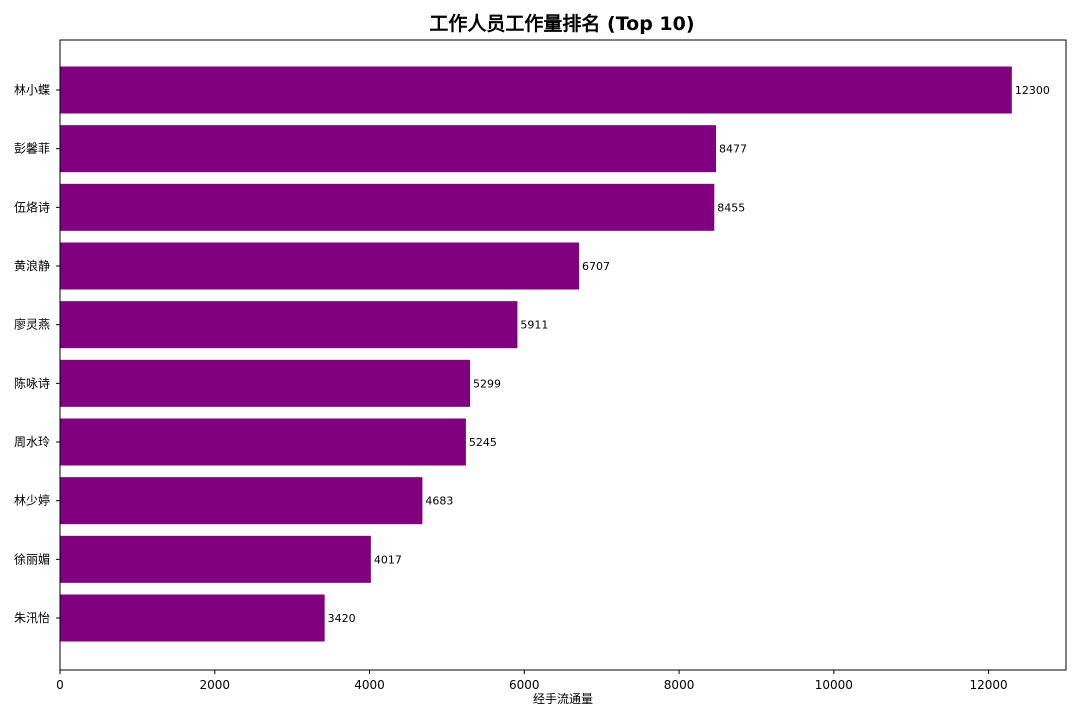 Image resolution: width=1080 pixels, height=720 pixels. What do you see at coordinates (561, 23) in the screenshot?
I see `chart-title: 工作人员工作量排名 (Top 10)` at bounding box center [561, 23].